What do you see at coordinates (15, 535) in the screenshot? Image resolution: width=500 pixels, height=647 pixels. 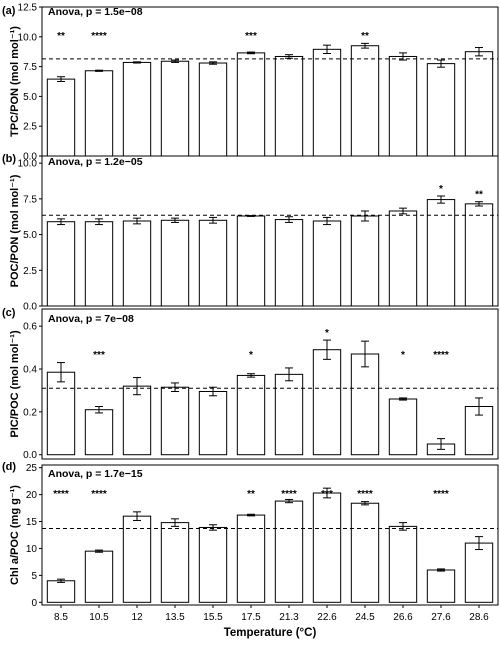 I see `y-axis-title: Chl a/POC (mg g⁻¹)` at bounding box center [15, 535].